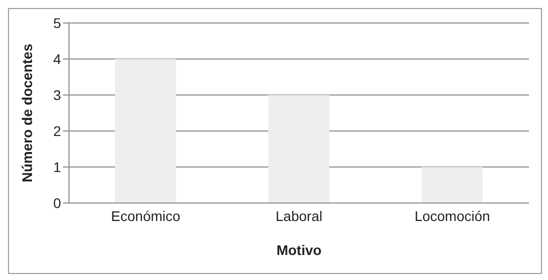 The image size is (548, 280). Describe the element at coordinates (452, 216) in the screenshot. I see `x-tick-label: Locomoción` at that location.